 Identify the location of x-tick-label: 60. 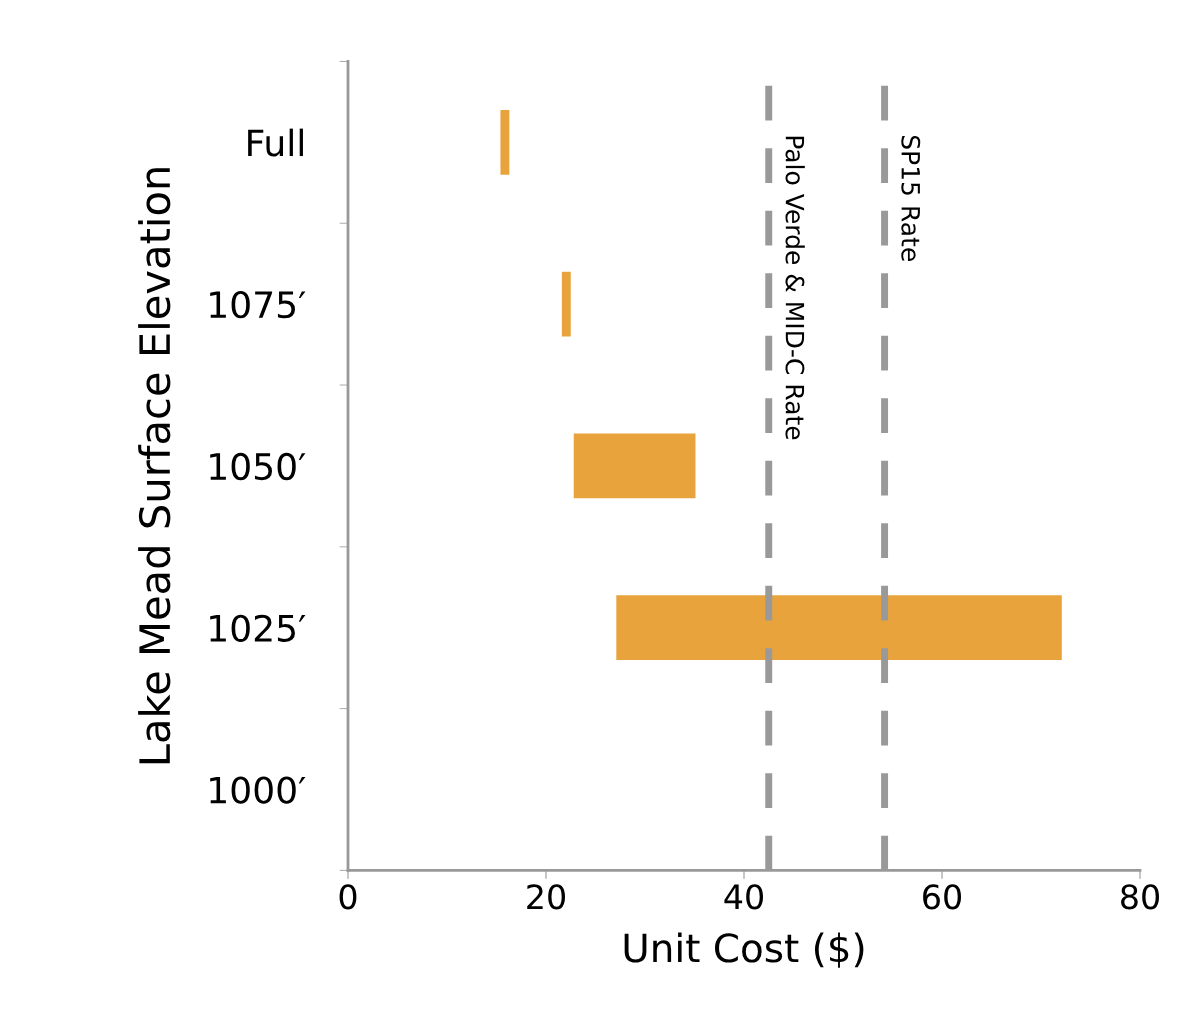
(942, 897).